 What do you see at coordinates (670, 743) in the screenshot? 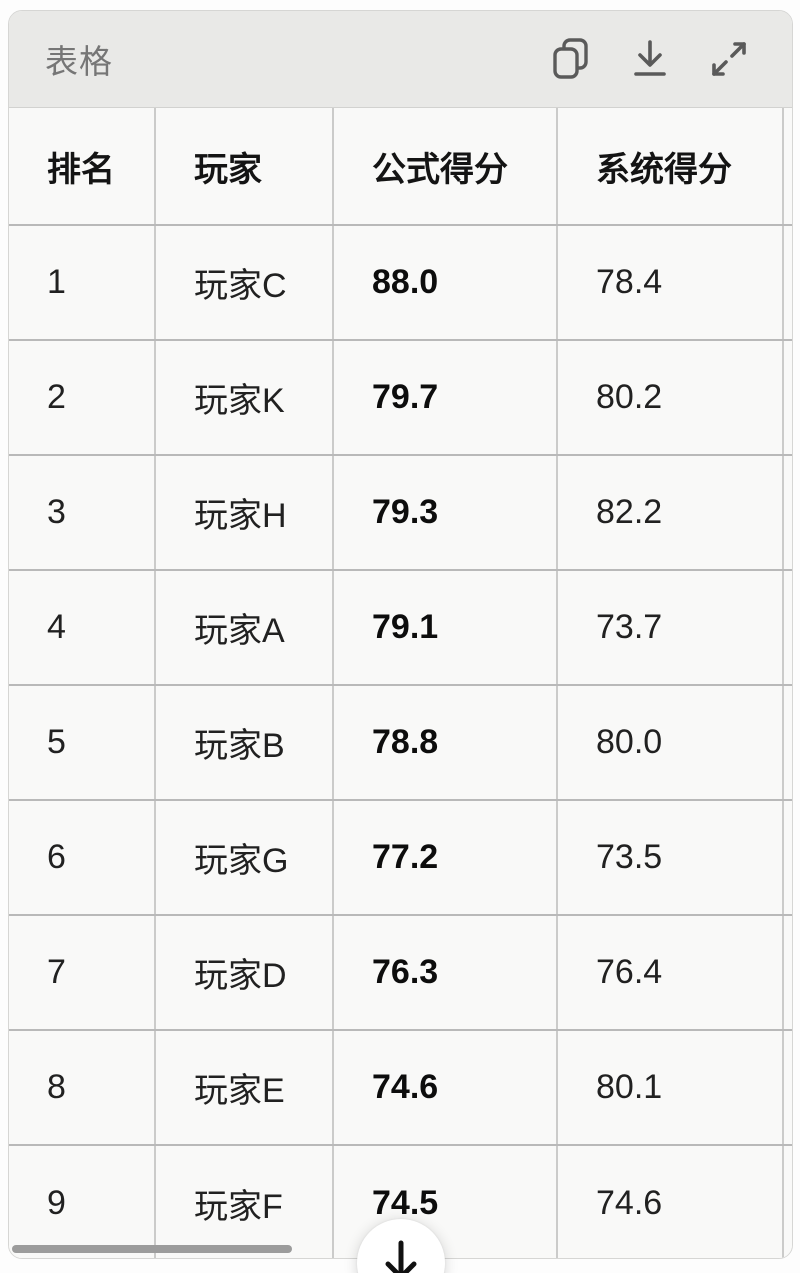
I see `system-score-cell: 80.0` at bounding box center [670, 743].